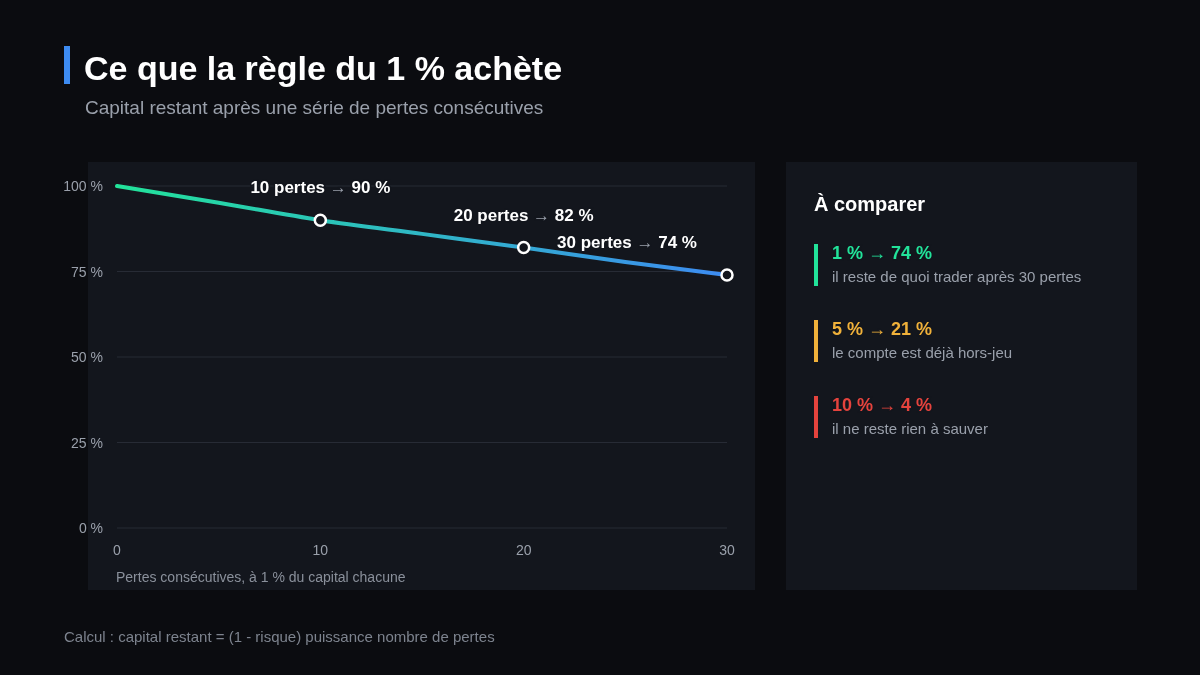 This screenshot has height=675, width=1200. I want to click on chart-subtitle: Capital restant après une série de pertes consécutives, so click(314, 107).